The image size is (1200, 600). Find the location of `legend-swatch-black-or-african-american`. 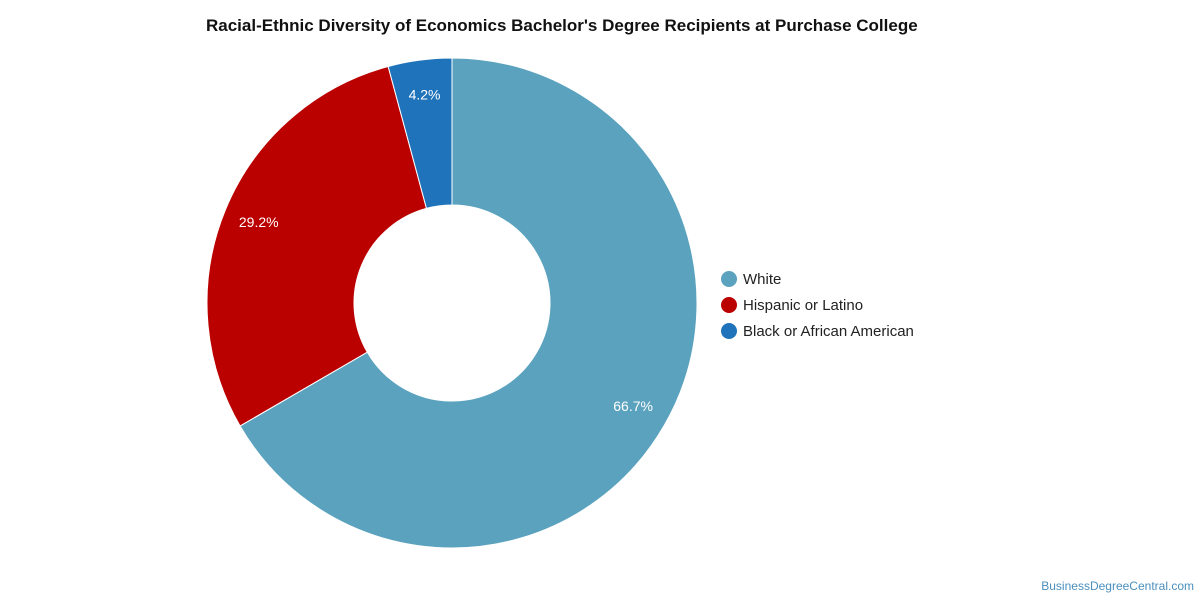

legend-swatch-black-or-african-american is located at coordinates (729, 331).